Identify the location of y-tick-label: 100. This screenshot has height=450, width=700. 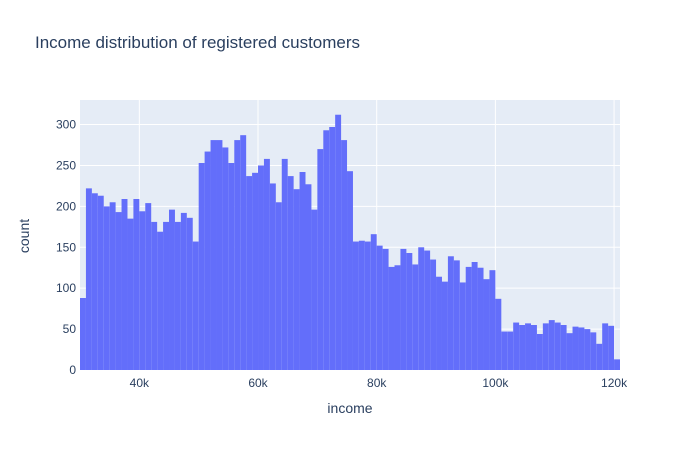
(66, 288).